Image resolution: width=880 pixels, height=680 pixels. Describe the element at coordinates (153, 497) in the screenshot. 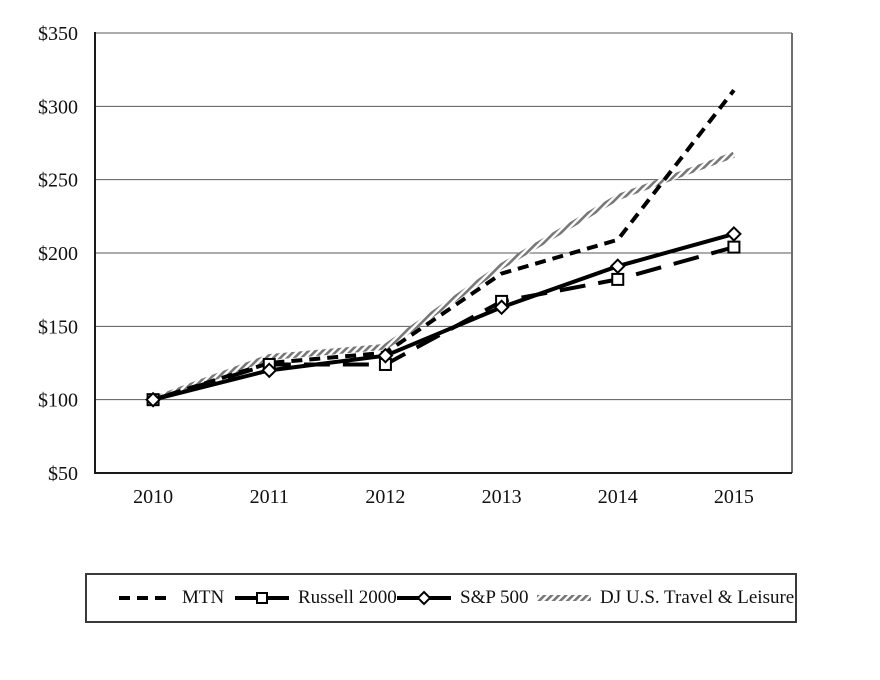

I see `x-tick-label-2010: 2010` at that location.